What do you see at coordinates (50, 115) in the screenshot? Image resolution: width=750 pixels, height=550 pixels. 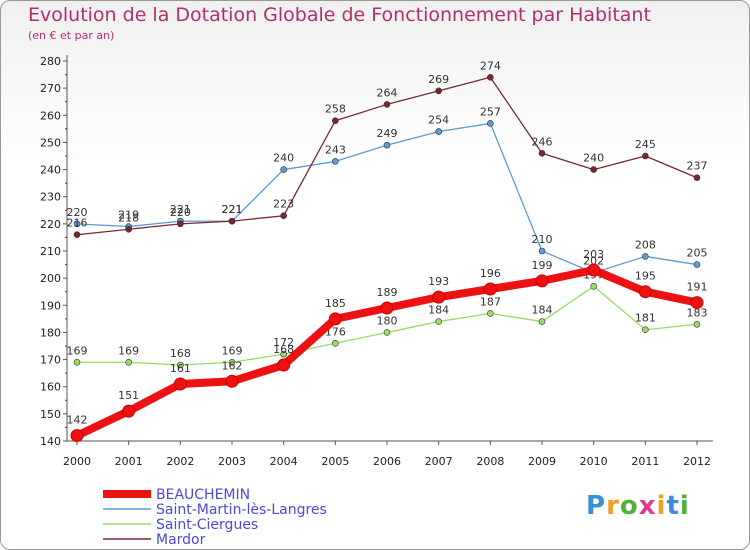 I see `y-tick-label: 260` at bounding box center [50, 115].